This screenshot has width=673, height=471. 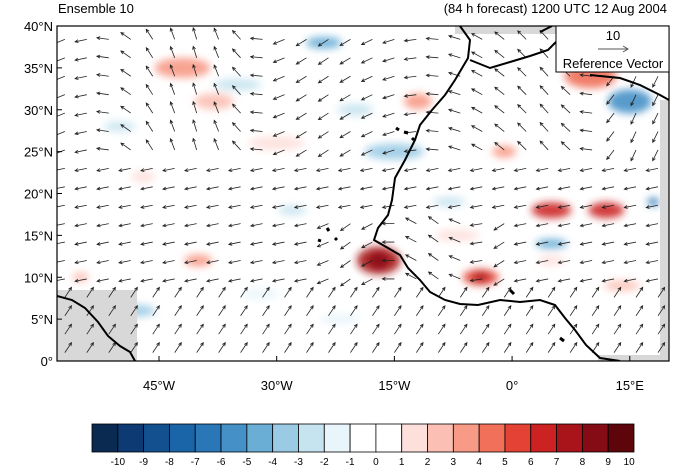 What do you see at coordinates (402, 462) in the screenshot?
I see `colorbar-label: 1` at bounding box center [402, 462].